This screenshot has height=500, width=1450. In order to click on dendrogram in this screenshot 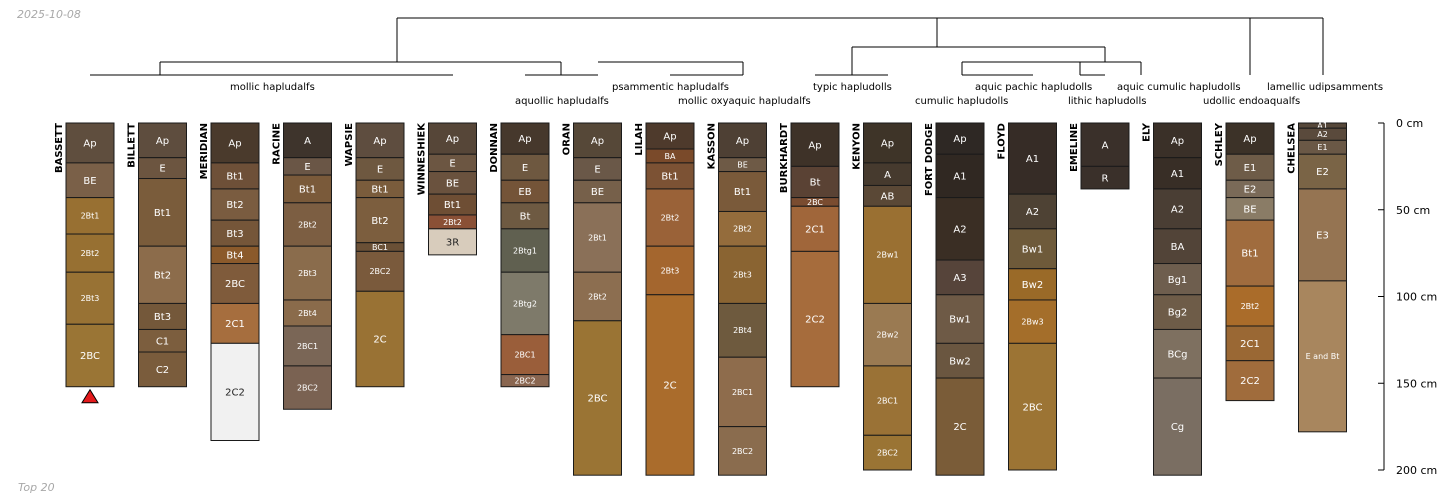, I will do `click(707, 46)`.